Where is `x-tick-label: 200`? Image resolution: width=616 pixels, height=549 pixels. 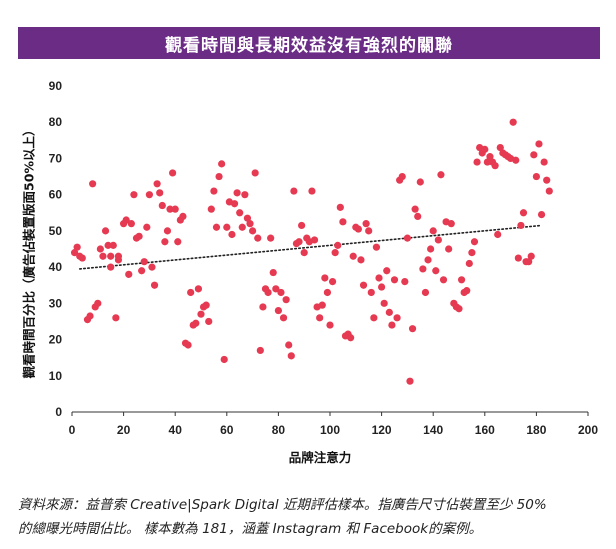 x-tick-label: 200 is located at coordinates (588, 430).